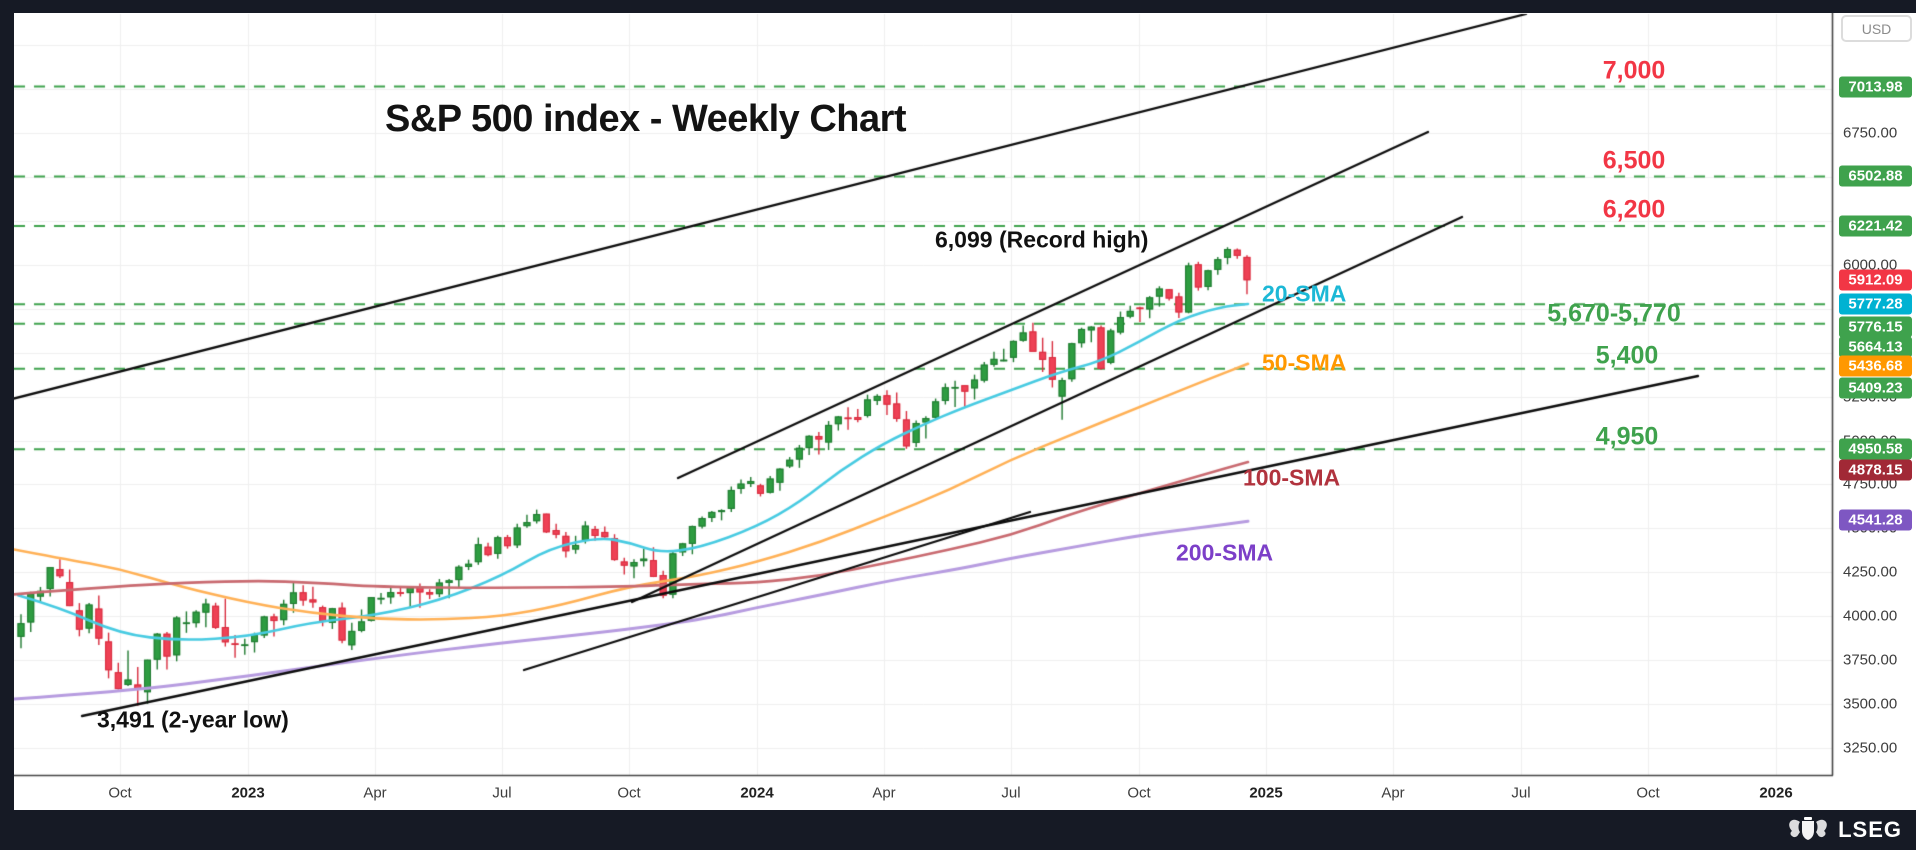 Image resolution: width=1916 pixels, height=850 pixels. I want to click on price-flag: 6502.88, so click(1875, 176).